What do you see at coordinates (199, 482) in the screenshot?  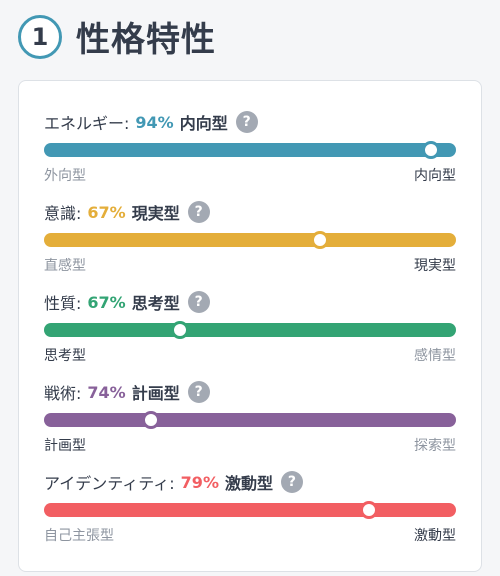 I see `trait-percent: 79%` at bounding box center [199, 482].